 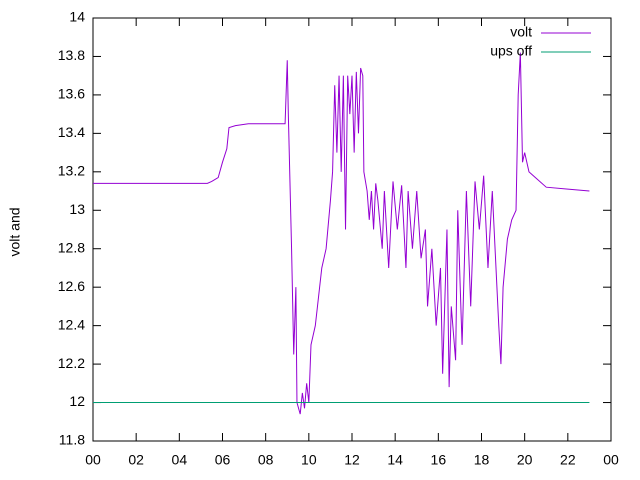 I want to click on x-tick-label: 14, so click(x=395, y=460).